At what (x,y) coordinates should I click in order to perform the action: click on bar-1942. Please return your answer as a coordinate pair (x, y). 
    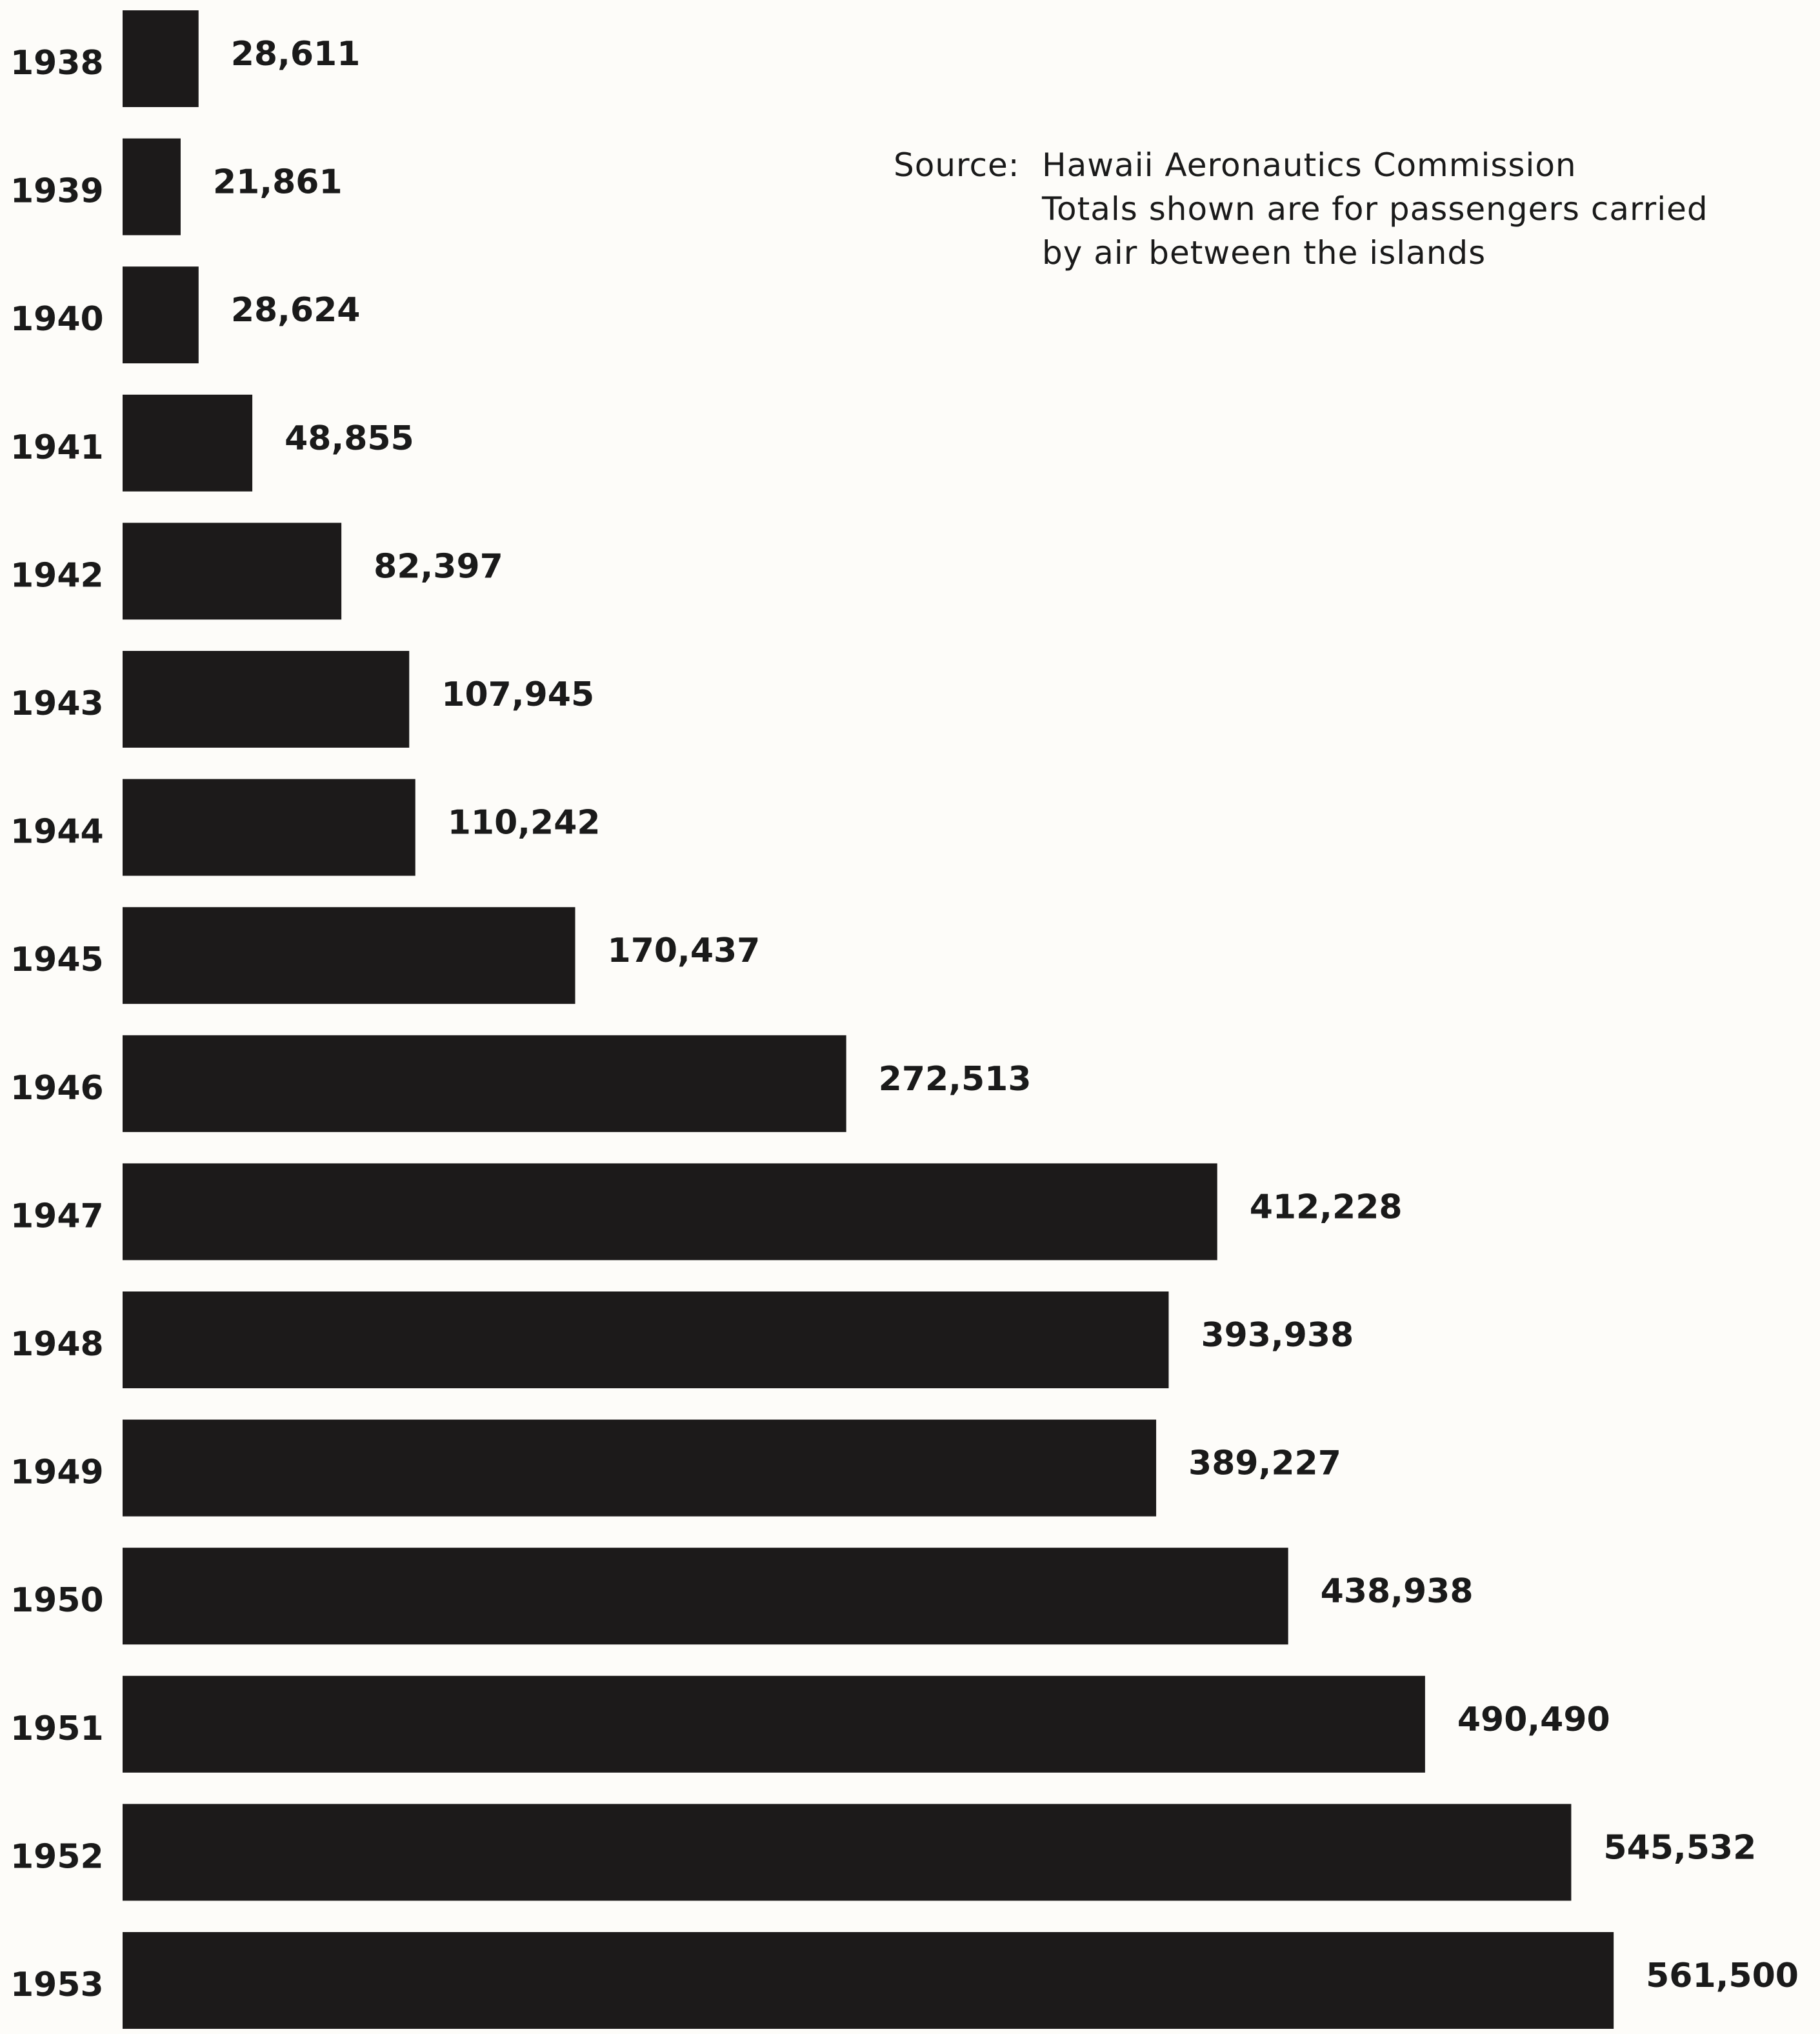
    Looking at the image, I should click on (232, 571).